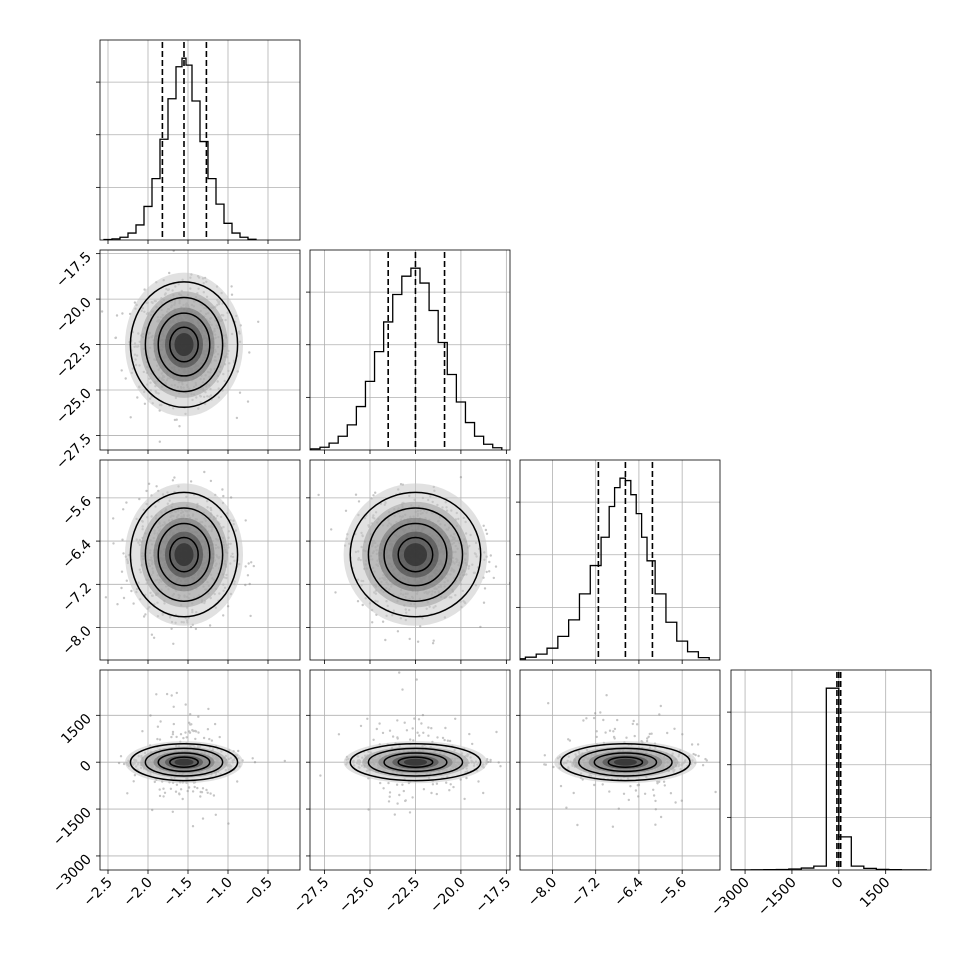  Describe the element at coordinates (76, 597) in the screenshot. I see `y-tick-label: −7.2` at that location.